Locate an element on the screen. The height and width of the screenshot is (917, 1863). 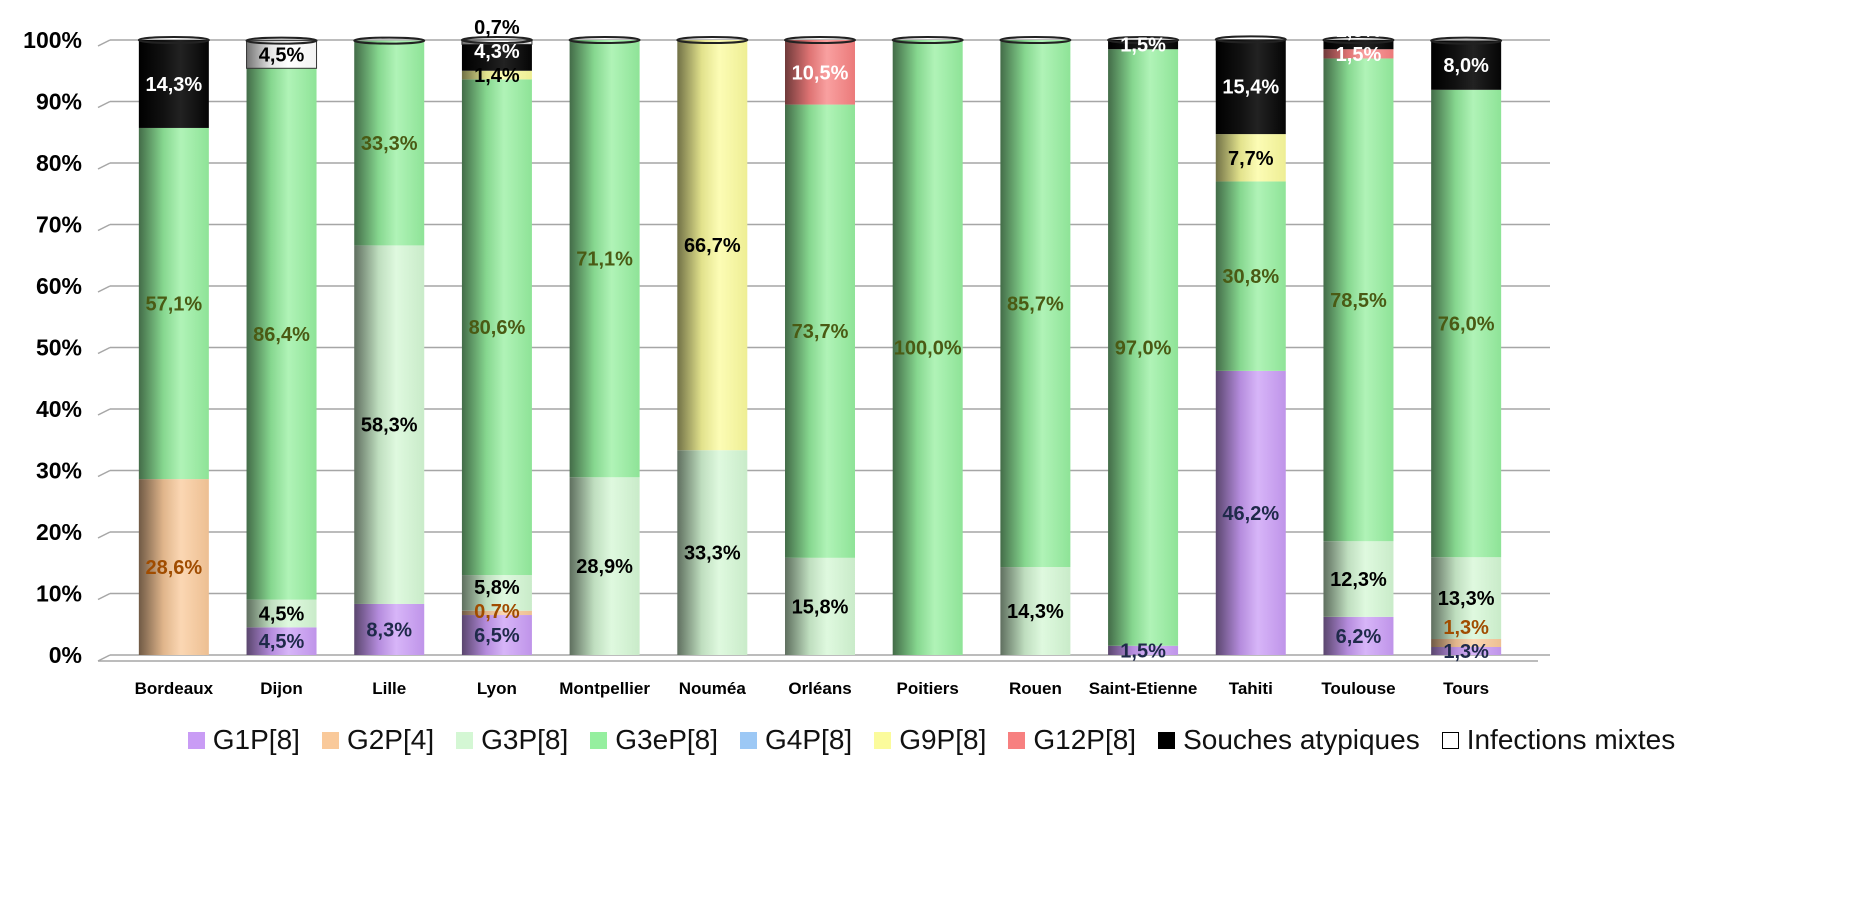
data-label: 76,0% is located at coordinates (1466, 325).